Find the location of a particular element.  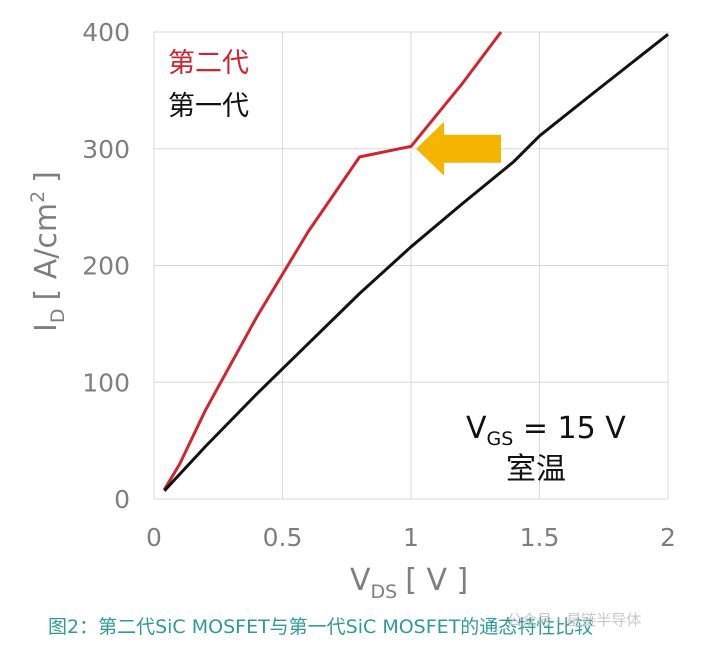

shift-arrow is located at coordinates (458, 148).